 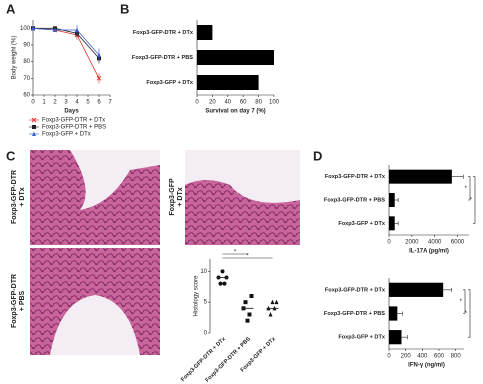 What do you see at coordinates (22, 300) in the screenshot?
I see `histology-label: + PBS` at bounding box center [22, 300].